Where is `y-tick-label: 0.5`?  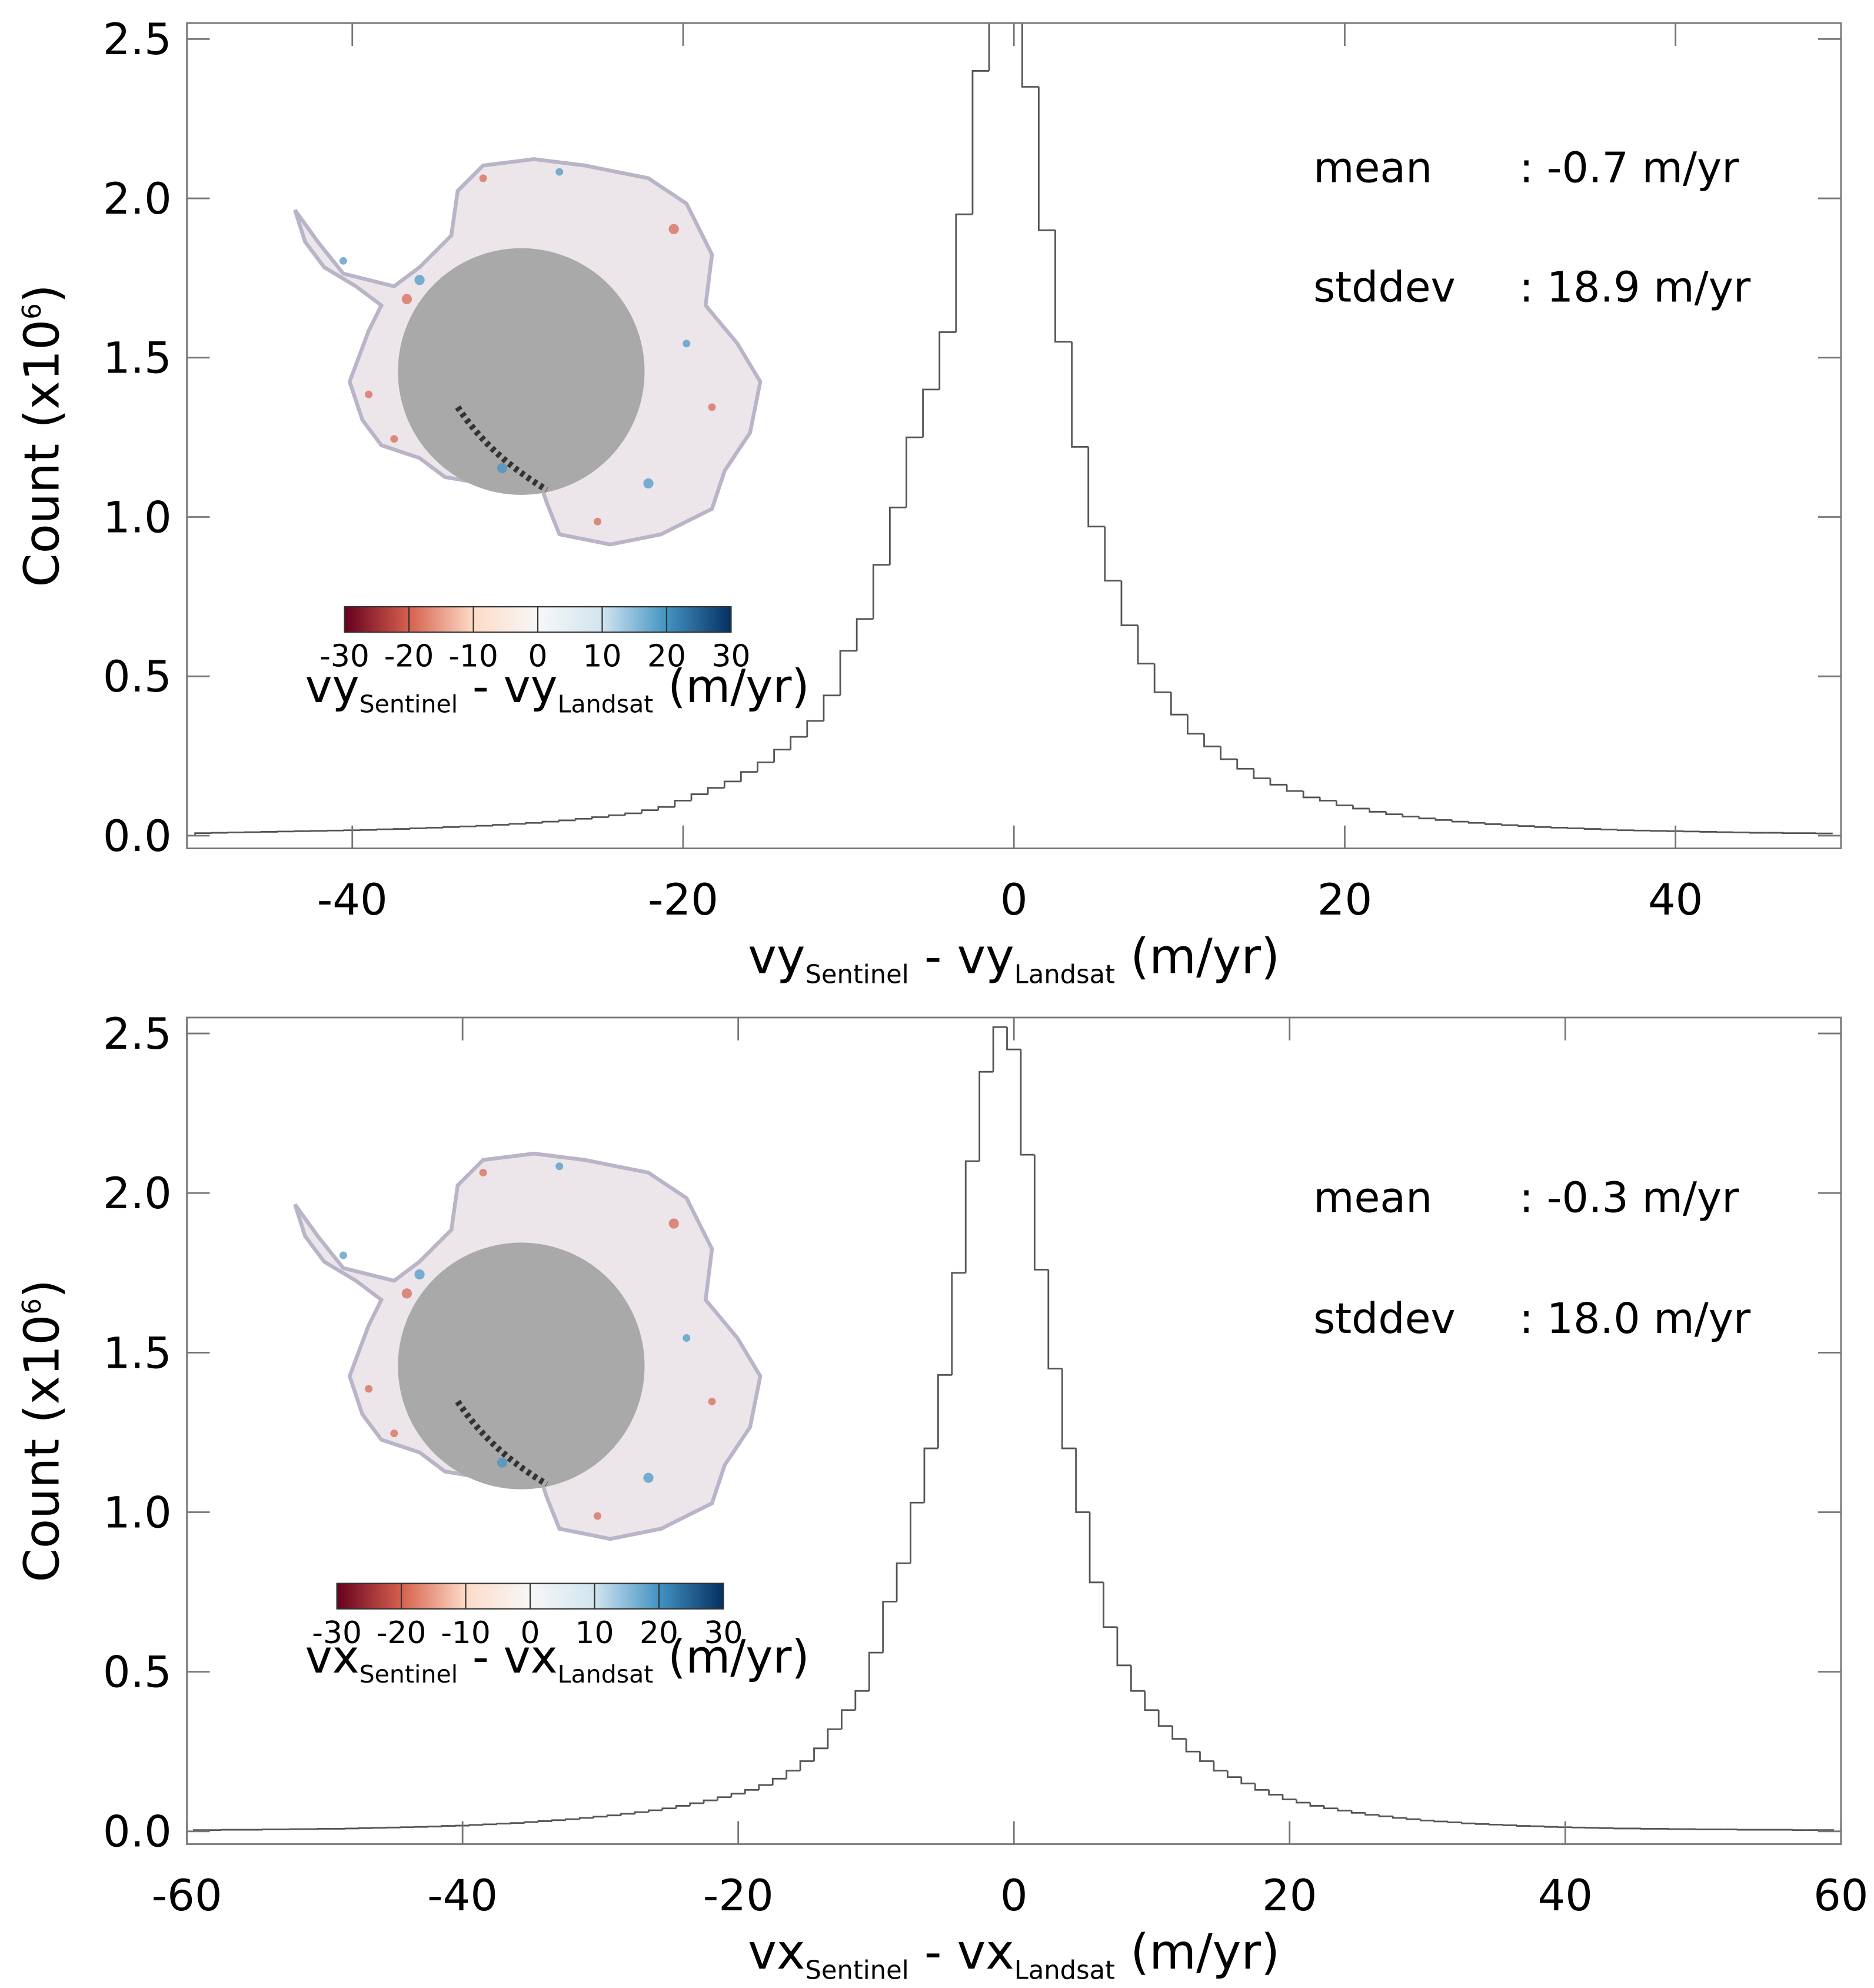
y-tick-label: 0.5 is located at coordinates (138, 677).